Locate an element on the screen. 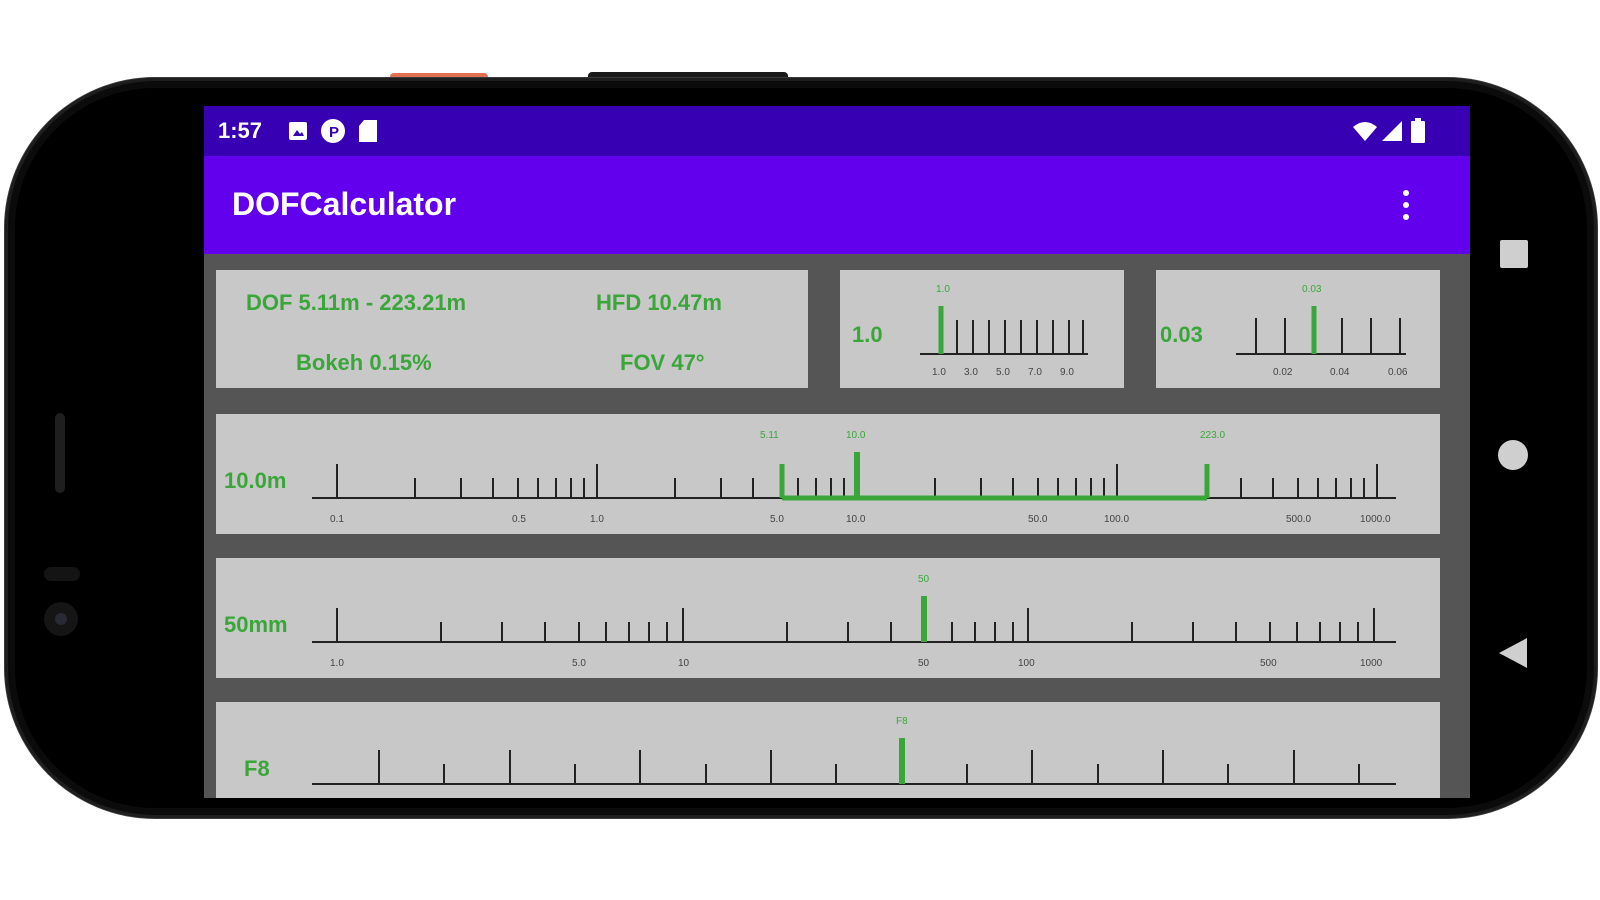 Image resolution: width=1600 pixels, height=900 pixels. focal-length-value: 50mm is located at coordinates (256, 624).